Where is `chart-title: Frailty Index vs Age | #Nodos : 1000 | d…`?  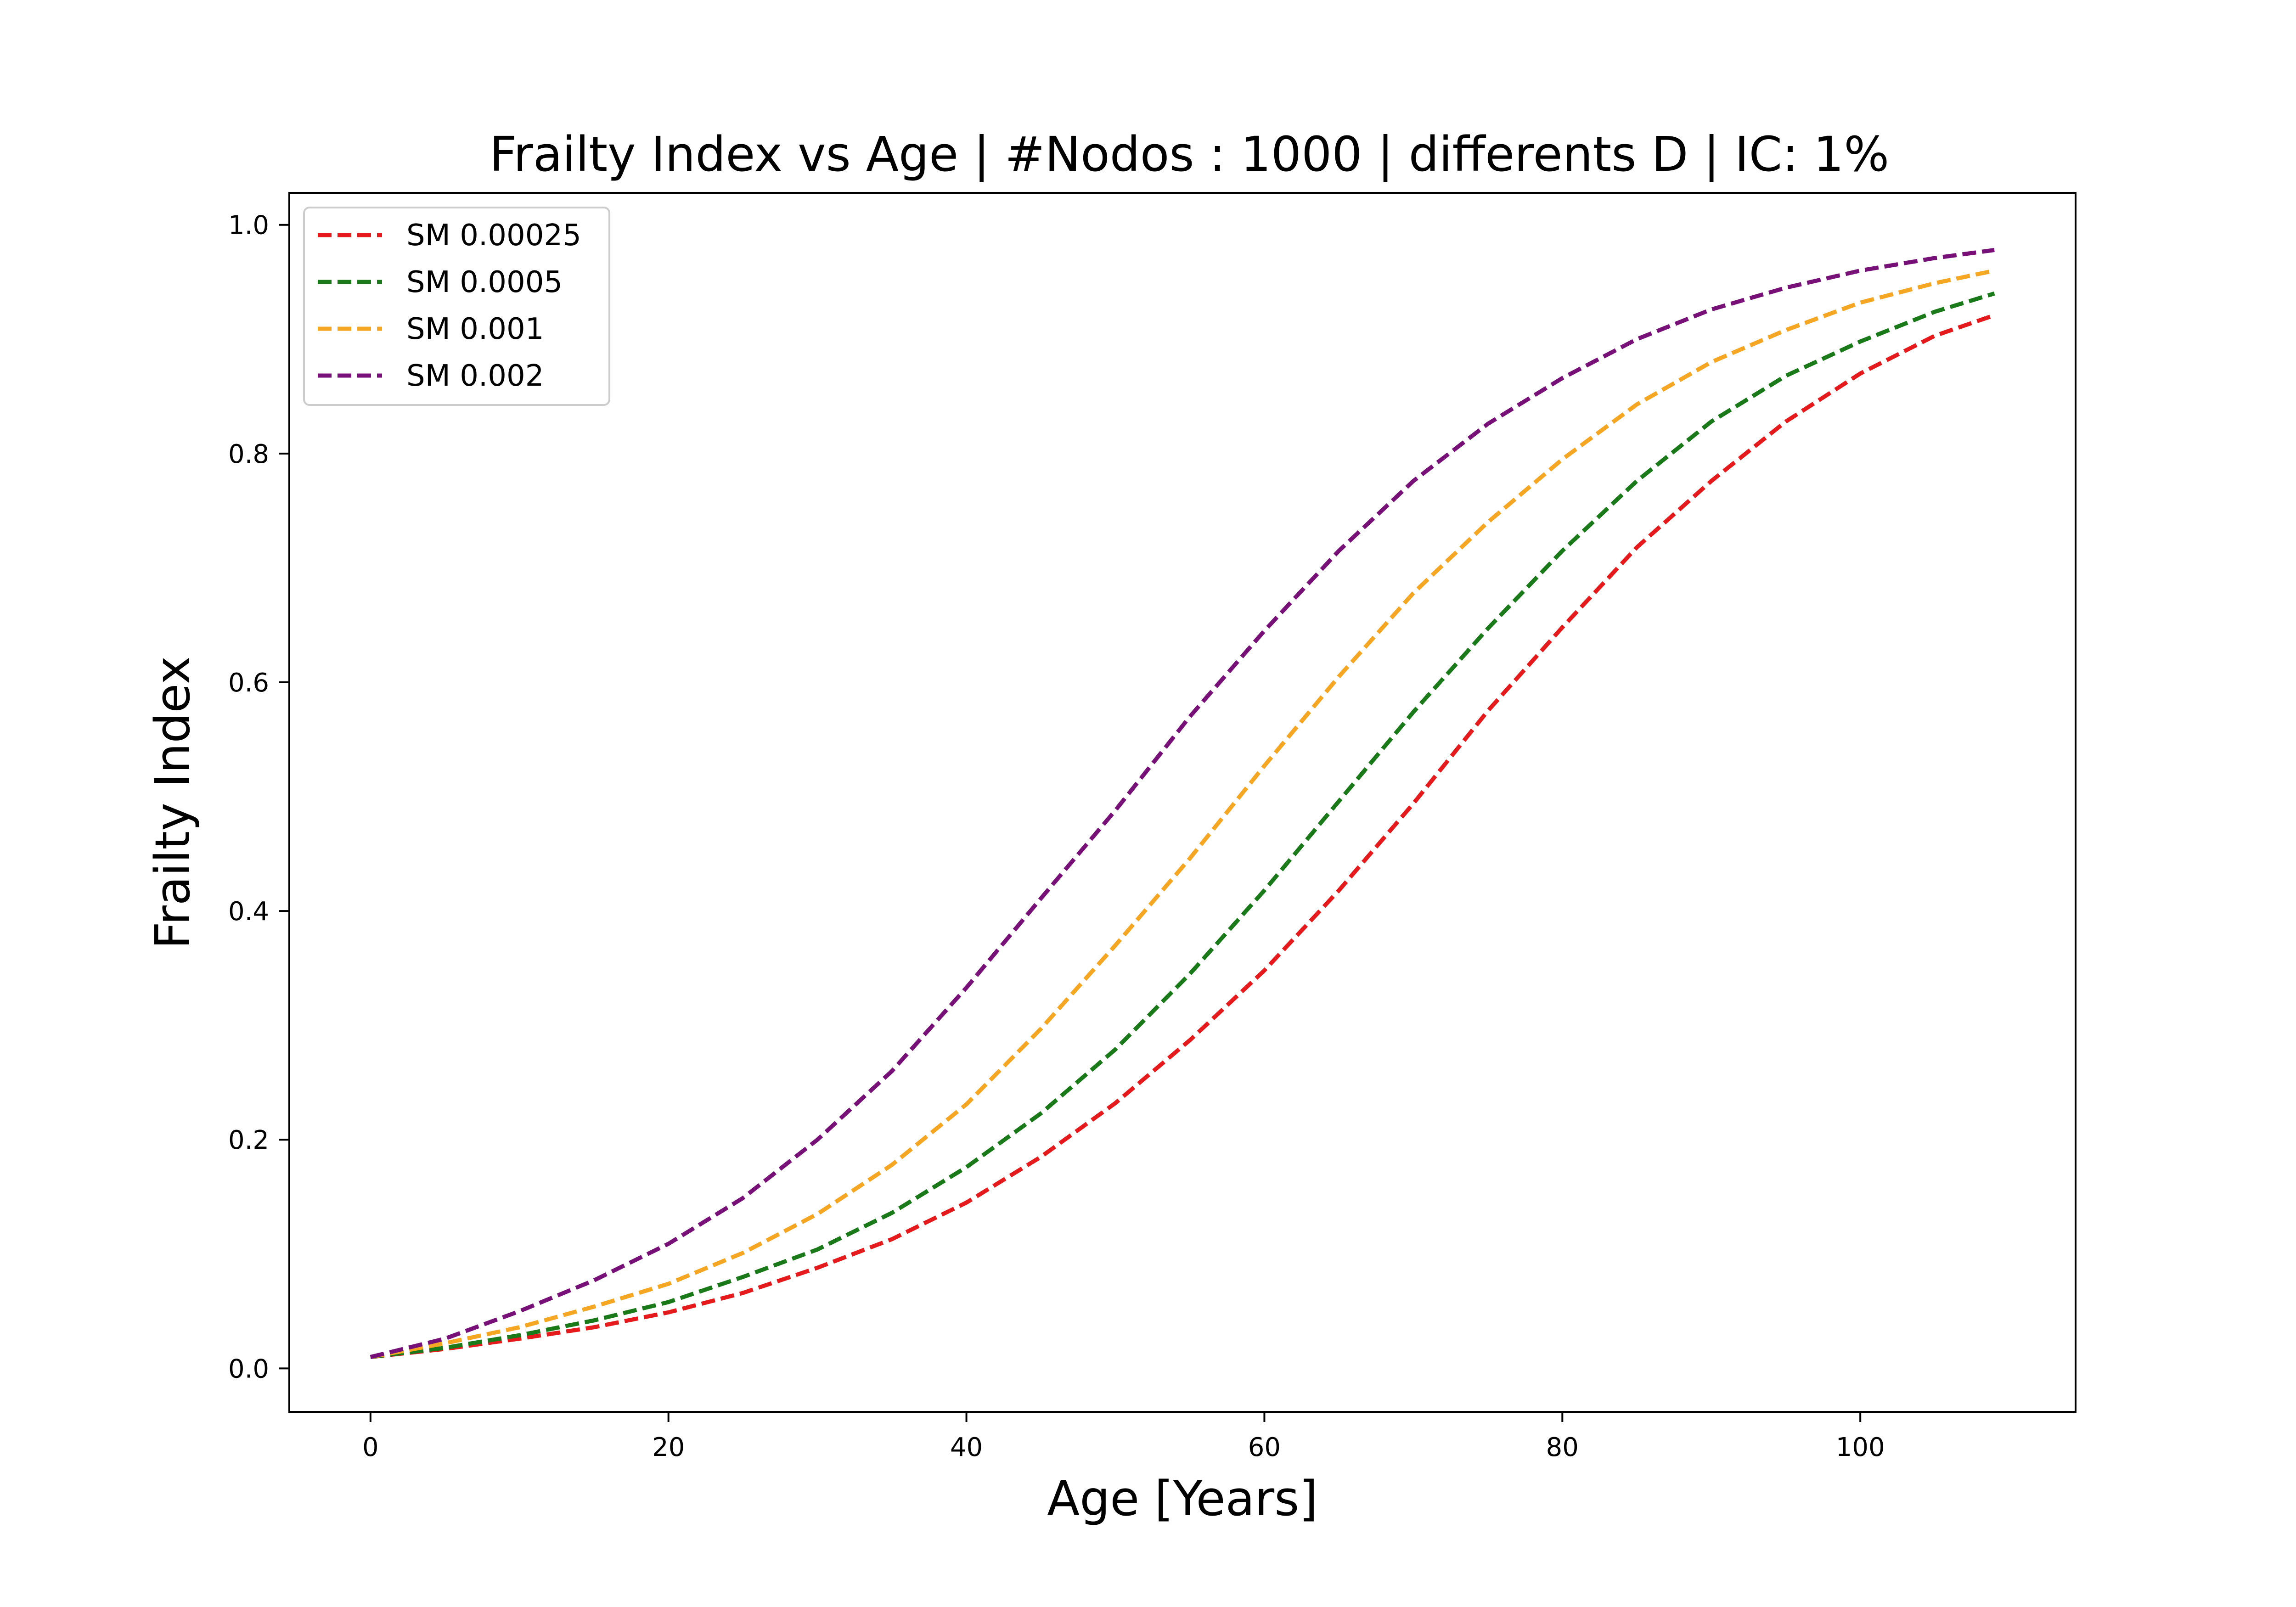 chart-title: Frailty Index vs Age | #Nodos : 1000 | d… is located at coordinates (1189, 154).